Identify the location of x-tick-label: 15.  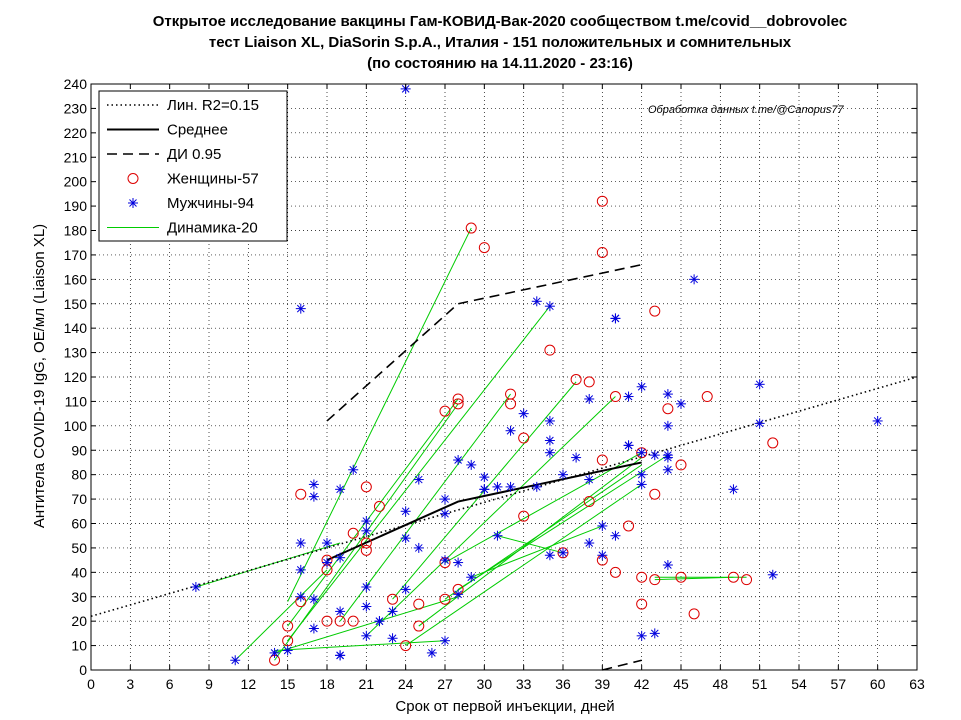
(288, 684).